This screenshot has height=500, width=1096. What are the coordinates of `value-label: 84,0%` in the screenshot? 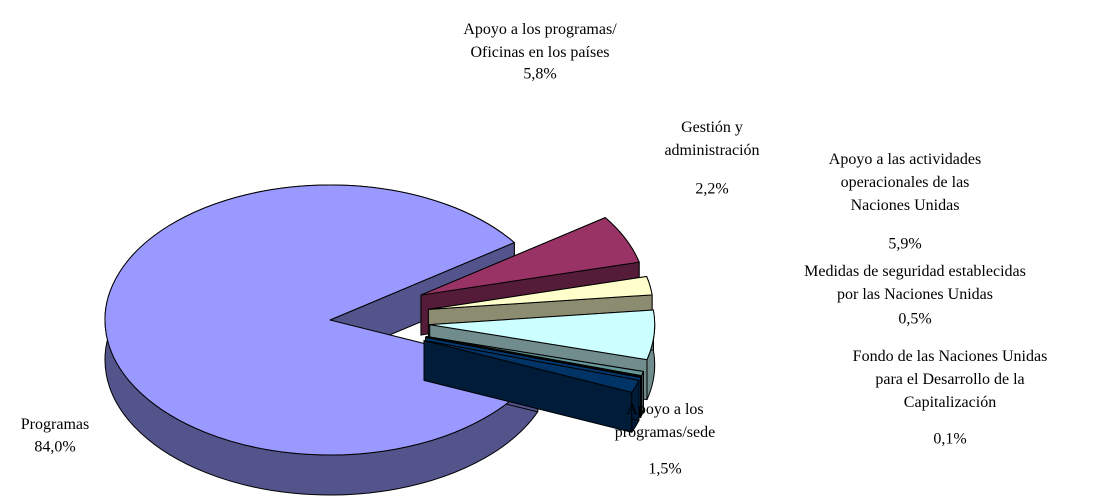 It's located at (54, 447).